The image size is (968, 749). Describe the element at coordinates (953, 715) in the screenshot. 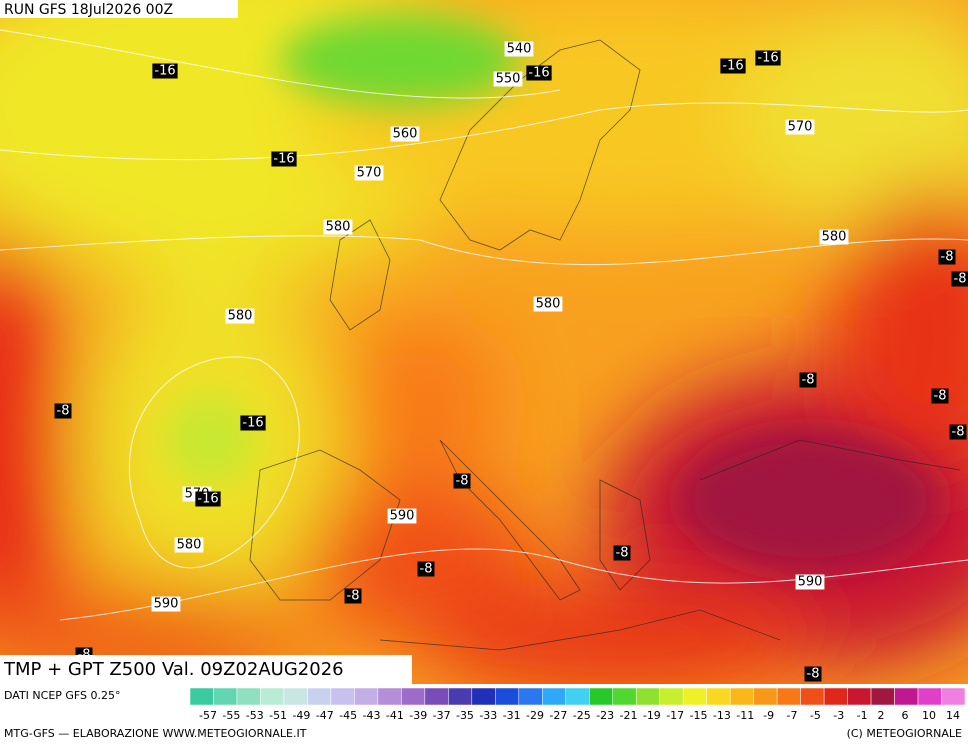

I see `colorbar-label: 14` at that location.